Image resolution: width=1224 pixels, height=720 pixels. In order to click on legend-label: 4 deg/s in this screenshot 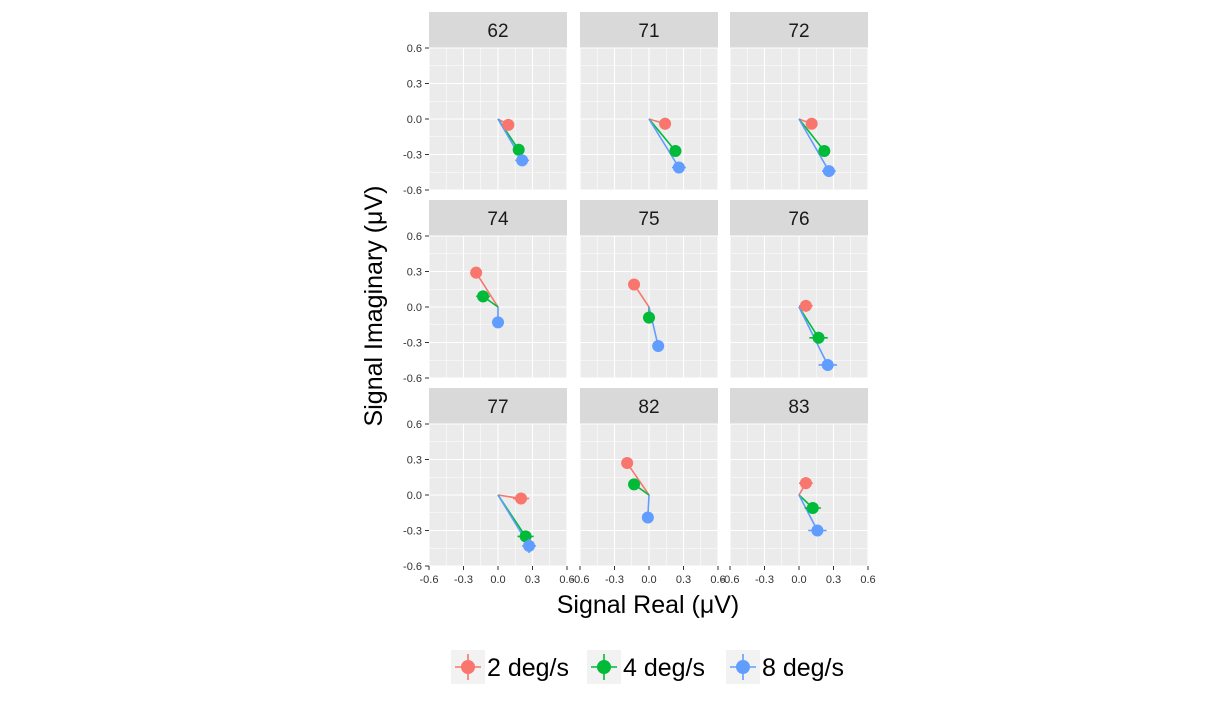, I will do `click(664, 668)`.